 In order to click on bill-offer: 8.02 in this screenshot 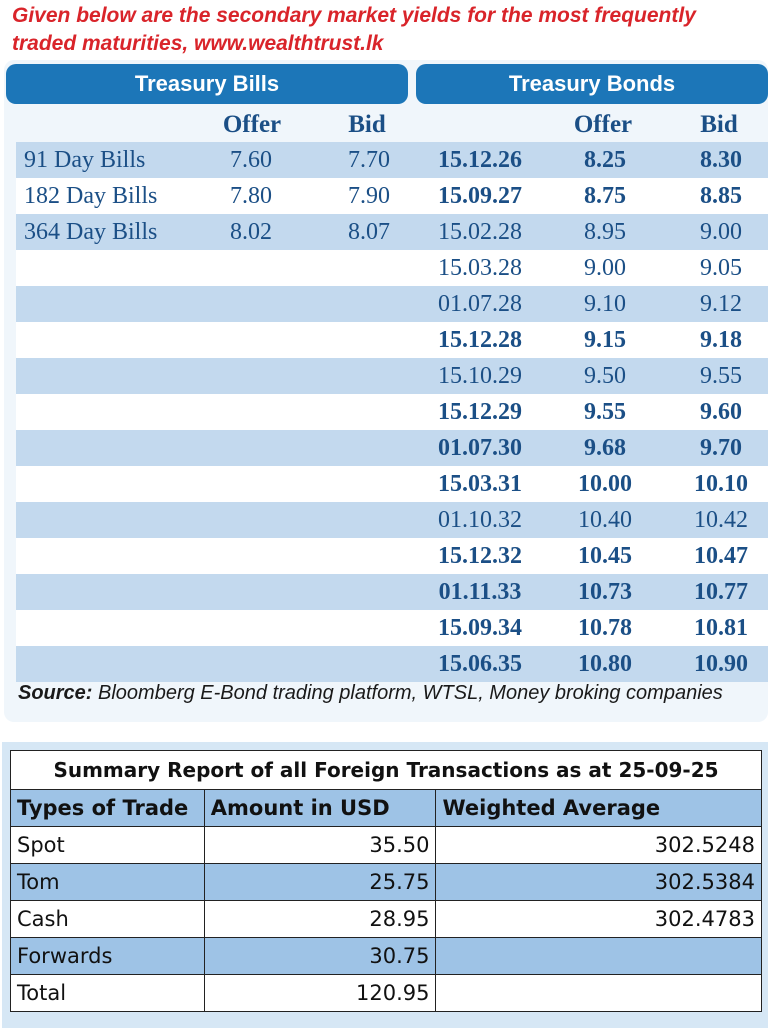, I will do `click(251, 232)`.